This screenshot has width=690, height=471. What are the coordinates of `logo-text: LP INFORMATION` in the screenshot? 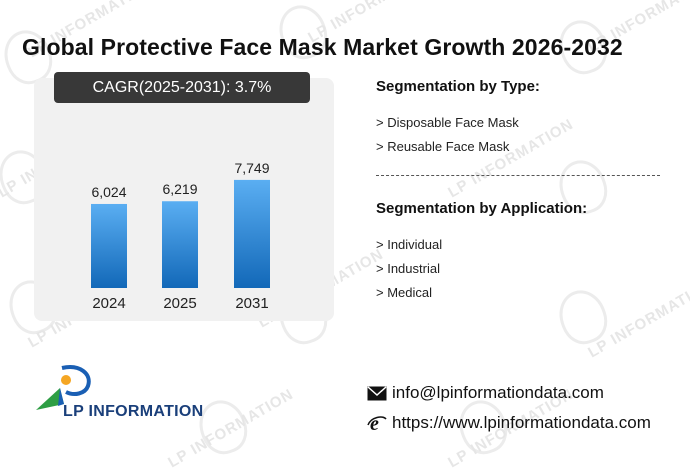 It's located at (133, 411).